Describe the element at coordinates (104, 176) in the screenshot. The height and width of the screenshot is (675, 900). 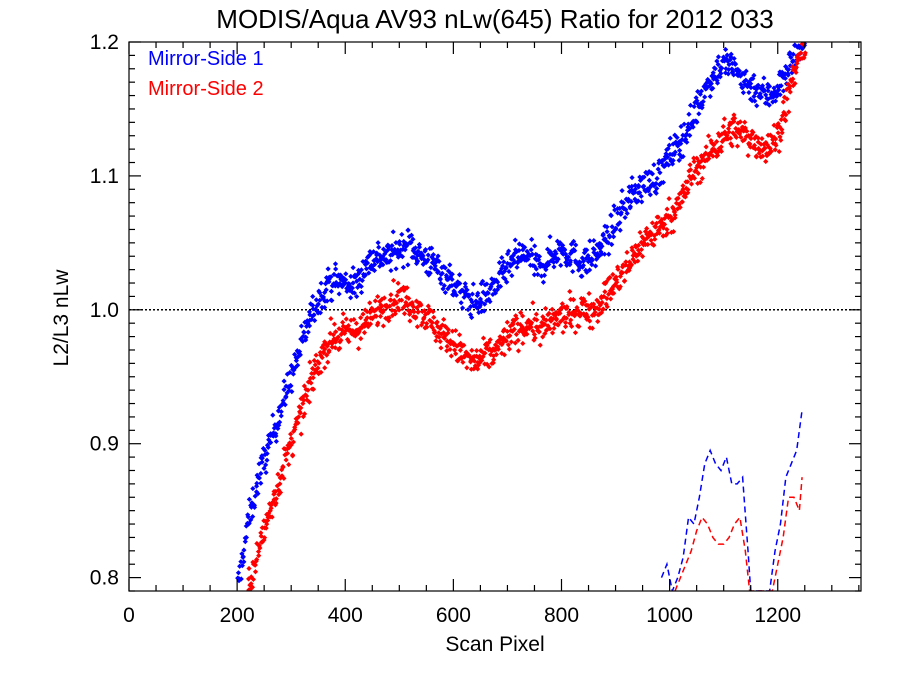
I see `y-tick-label: 1.1` at that location.